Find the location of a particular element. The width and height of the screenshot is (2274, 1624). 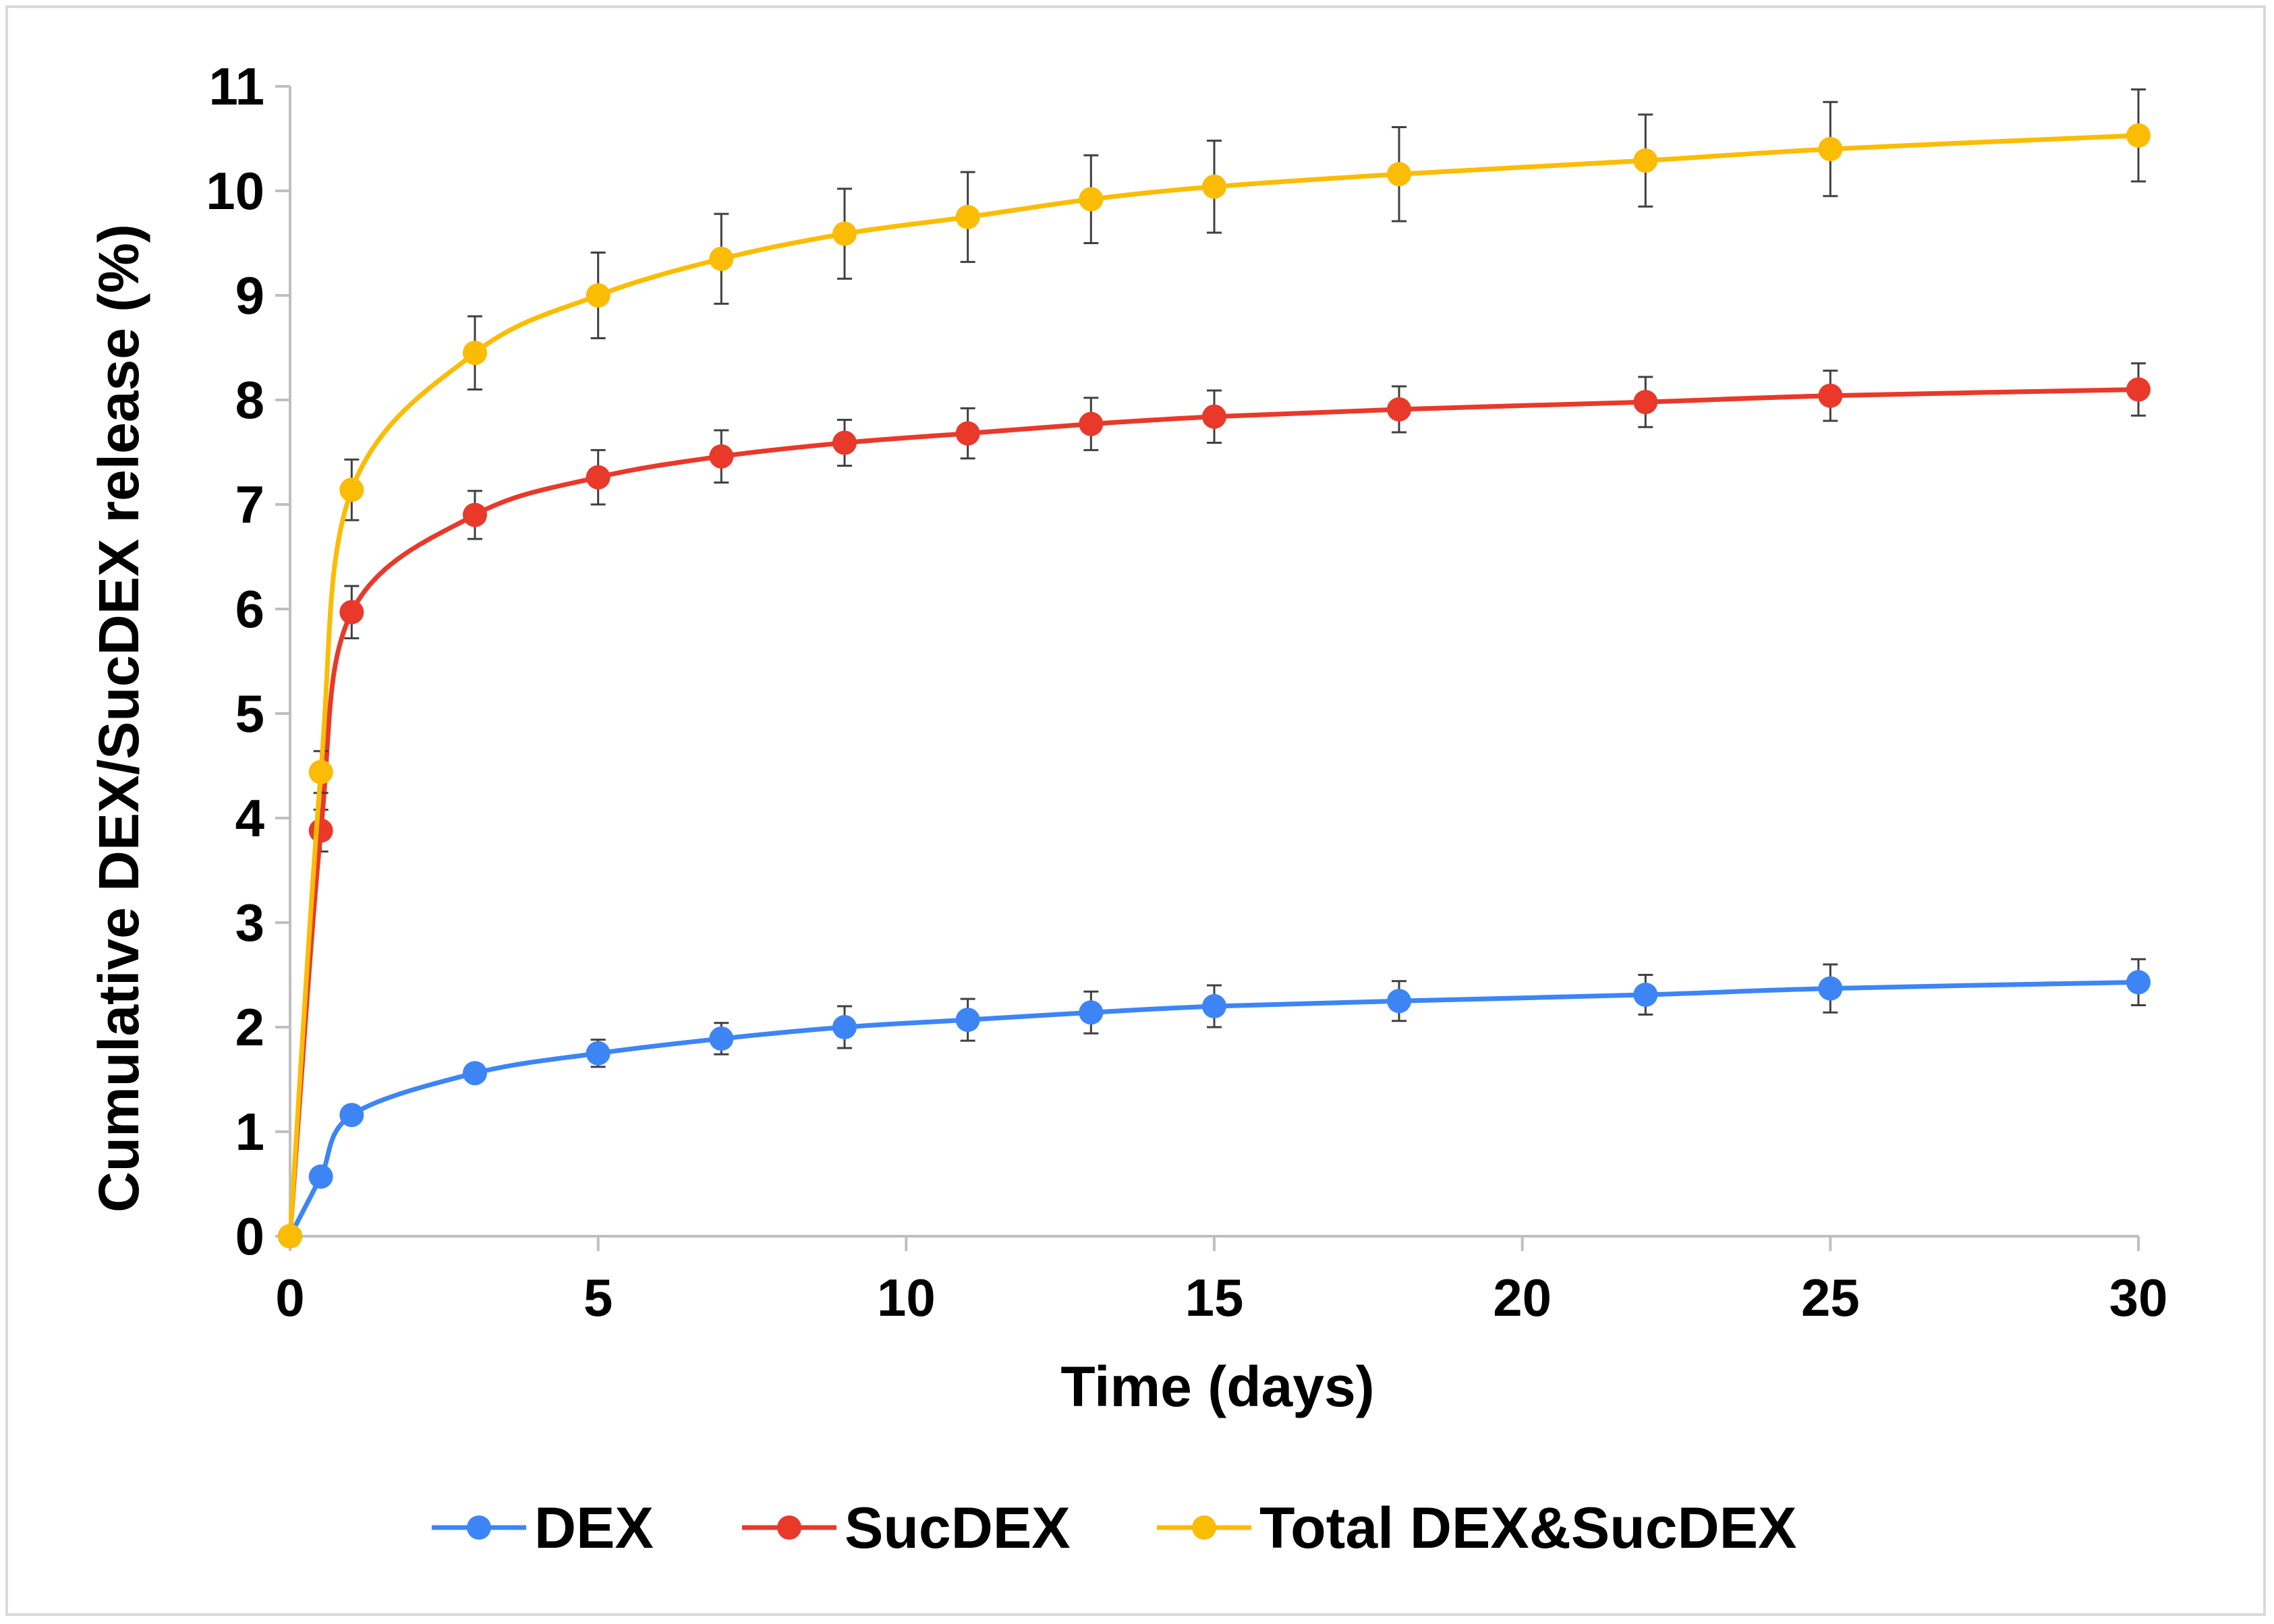

y-tick-label: 6 is located at coordinates (249, 609).